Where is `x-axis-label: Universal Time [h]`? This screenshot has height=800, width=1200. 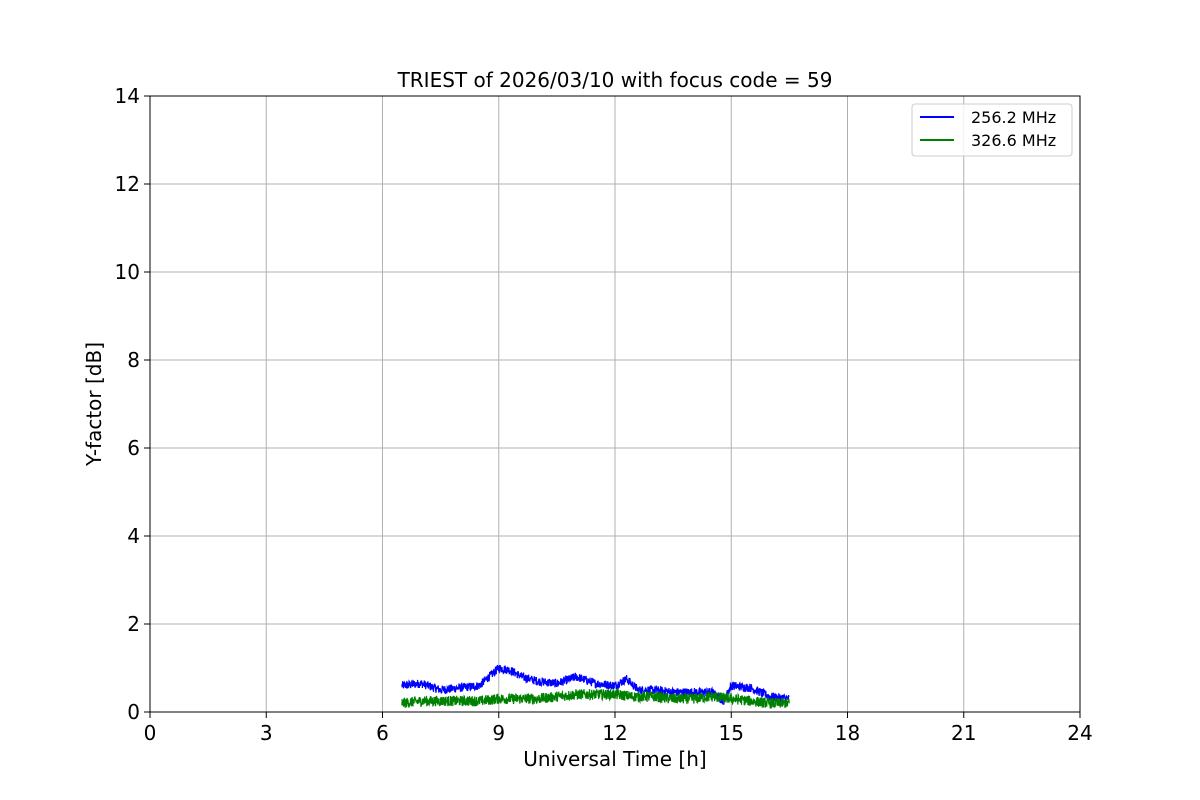 x-axis-label: Universal Time [h] is located at coordinates (614, 759).